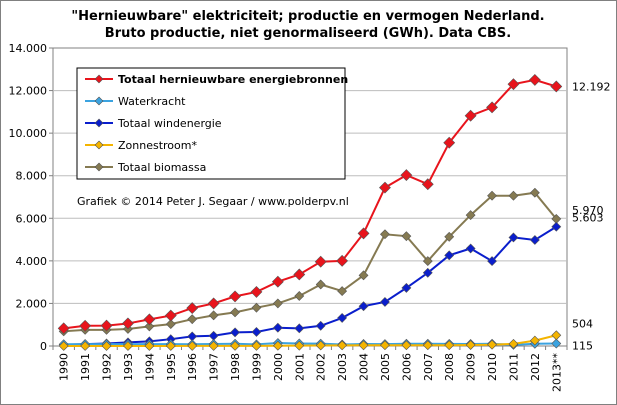 The height and width of the screenshot is (405, 617). I want to click on x-tick-label: 2012, so click(535, 367).